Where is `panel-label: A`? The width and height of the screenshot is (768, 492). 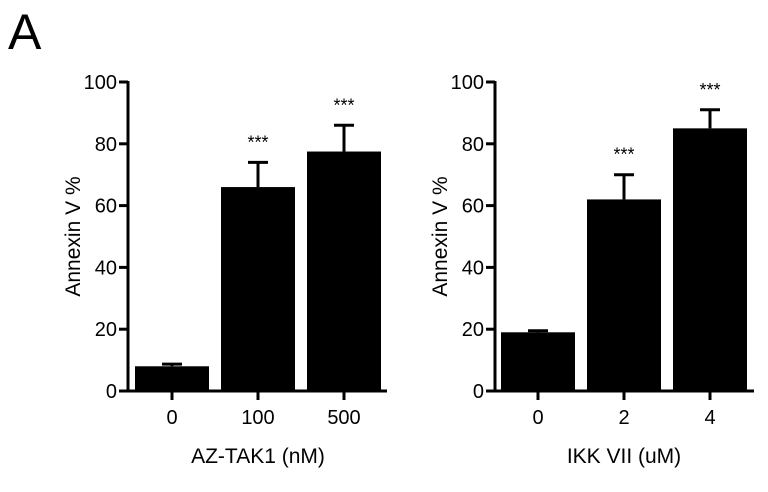 panel-label: A is located at coordinates (25, 32).